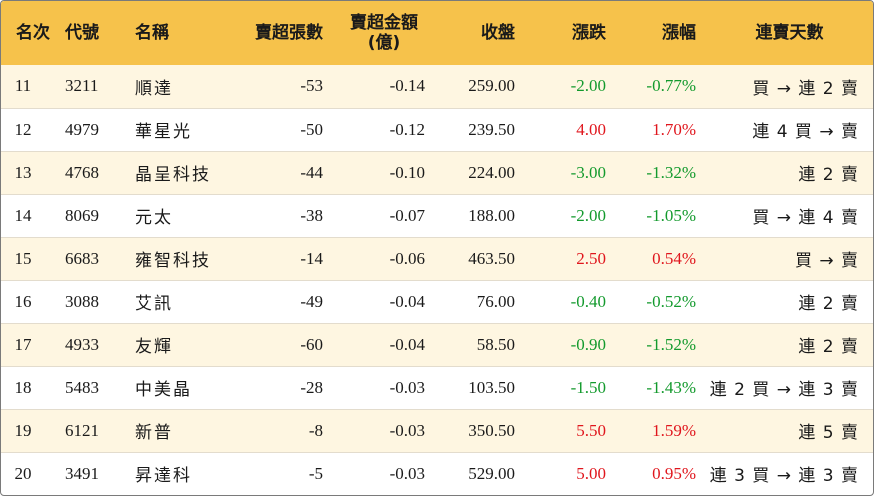 Image resolution: width=874 pixels, height=496 pixels. What do you see at coordinates (570, 430) in the screenshot?
I see `cell-change: 5.50` at bounding box center [570, 430].